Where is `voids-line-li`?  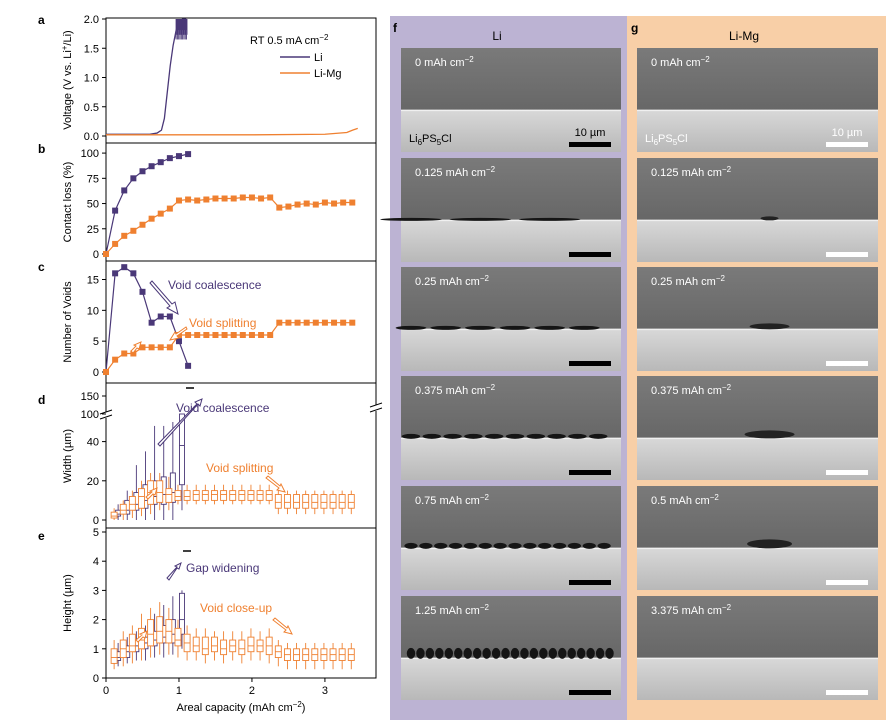 voids-line-li is located at coordinates (147, 319).